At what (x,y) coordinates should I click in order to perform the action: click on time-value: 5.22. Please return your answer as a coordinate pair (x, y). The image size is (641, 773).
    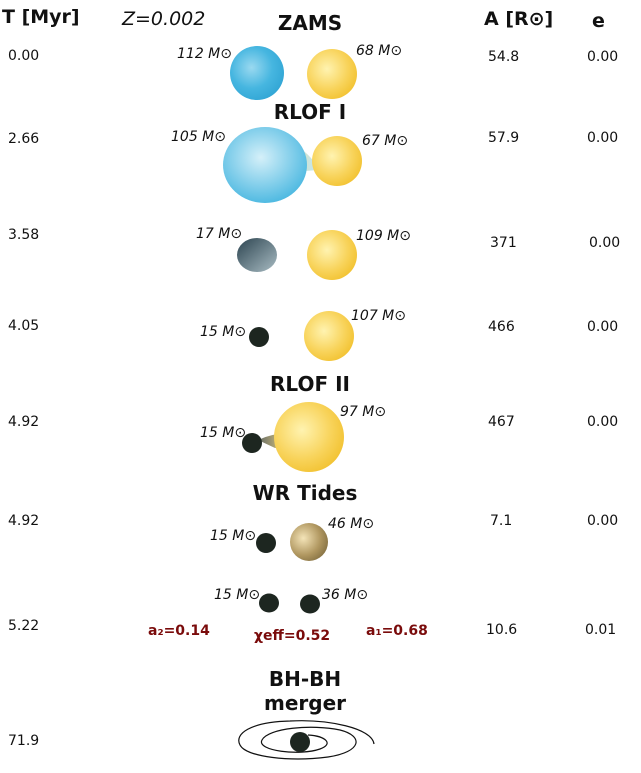
    Looking at the image, I should click on (24, 626).